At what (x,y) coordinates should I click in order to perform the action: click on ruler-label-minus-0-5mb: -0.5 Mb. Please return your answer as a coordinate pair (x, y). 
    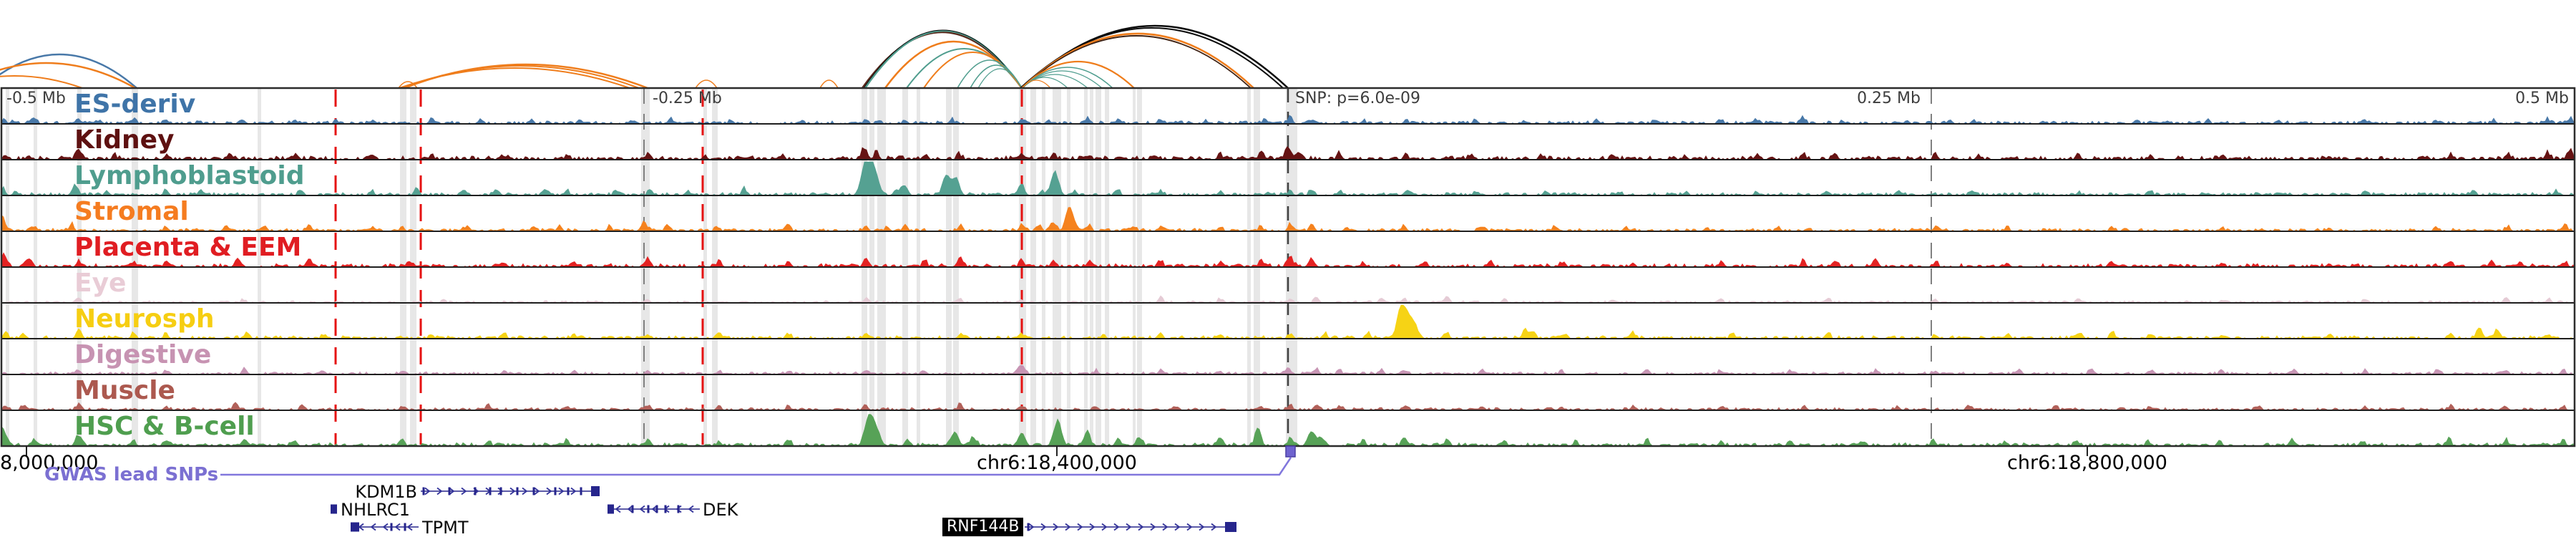
    Looking at the image, I should click on (36, 98).